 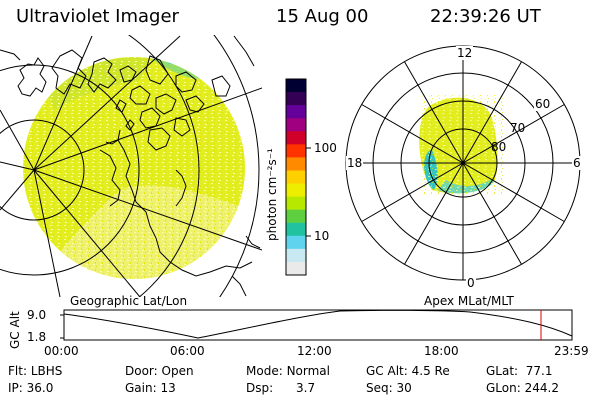 I want to click on info-flt: Flt: LBHS, so click(x=35, y=371).